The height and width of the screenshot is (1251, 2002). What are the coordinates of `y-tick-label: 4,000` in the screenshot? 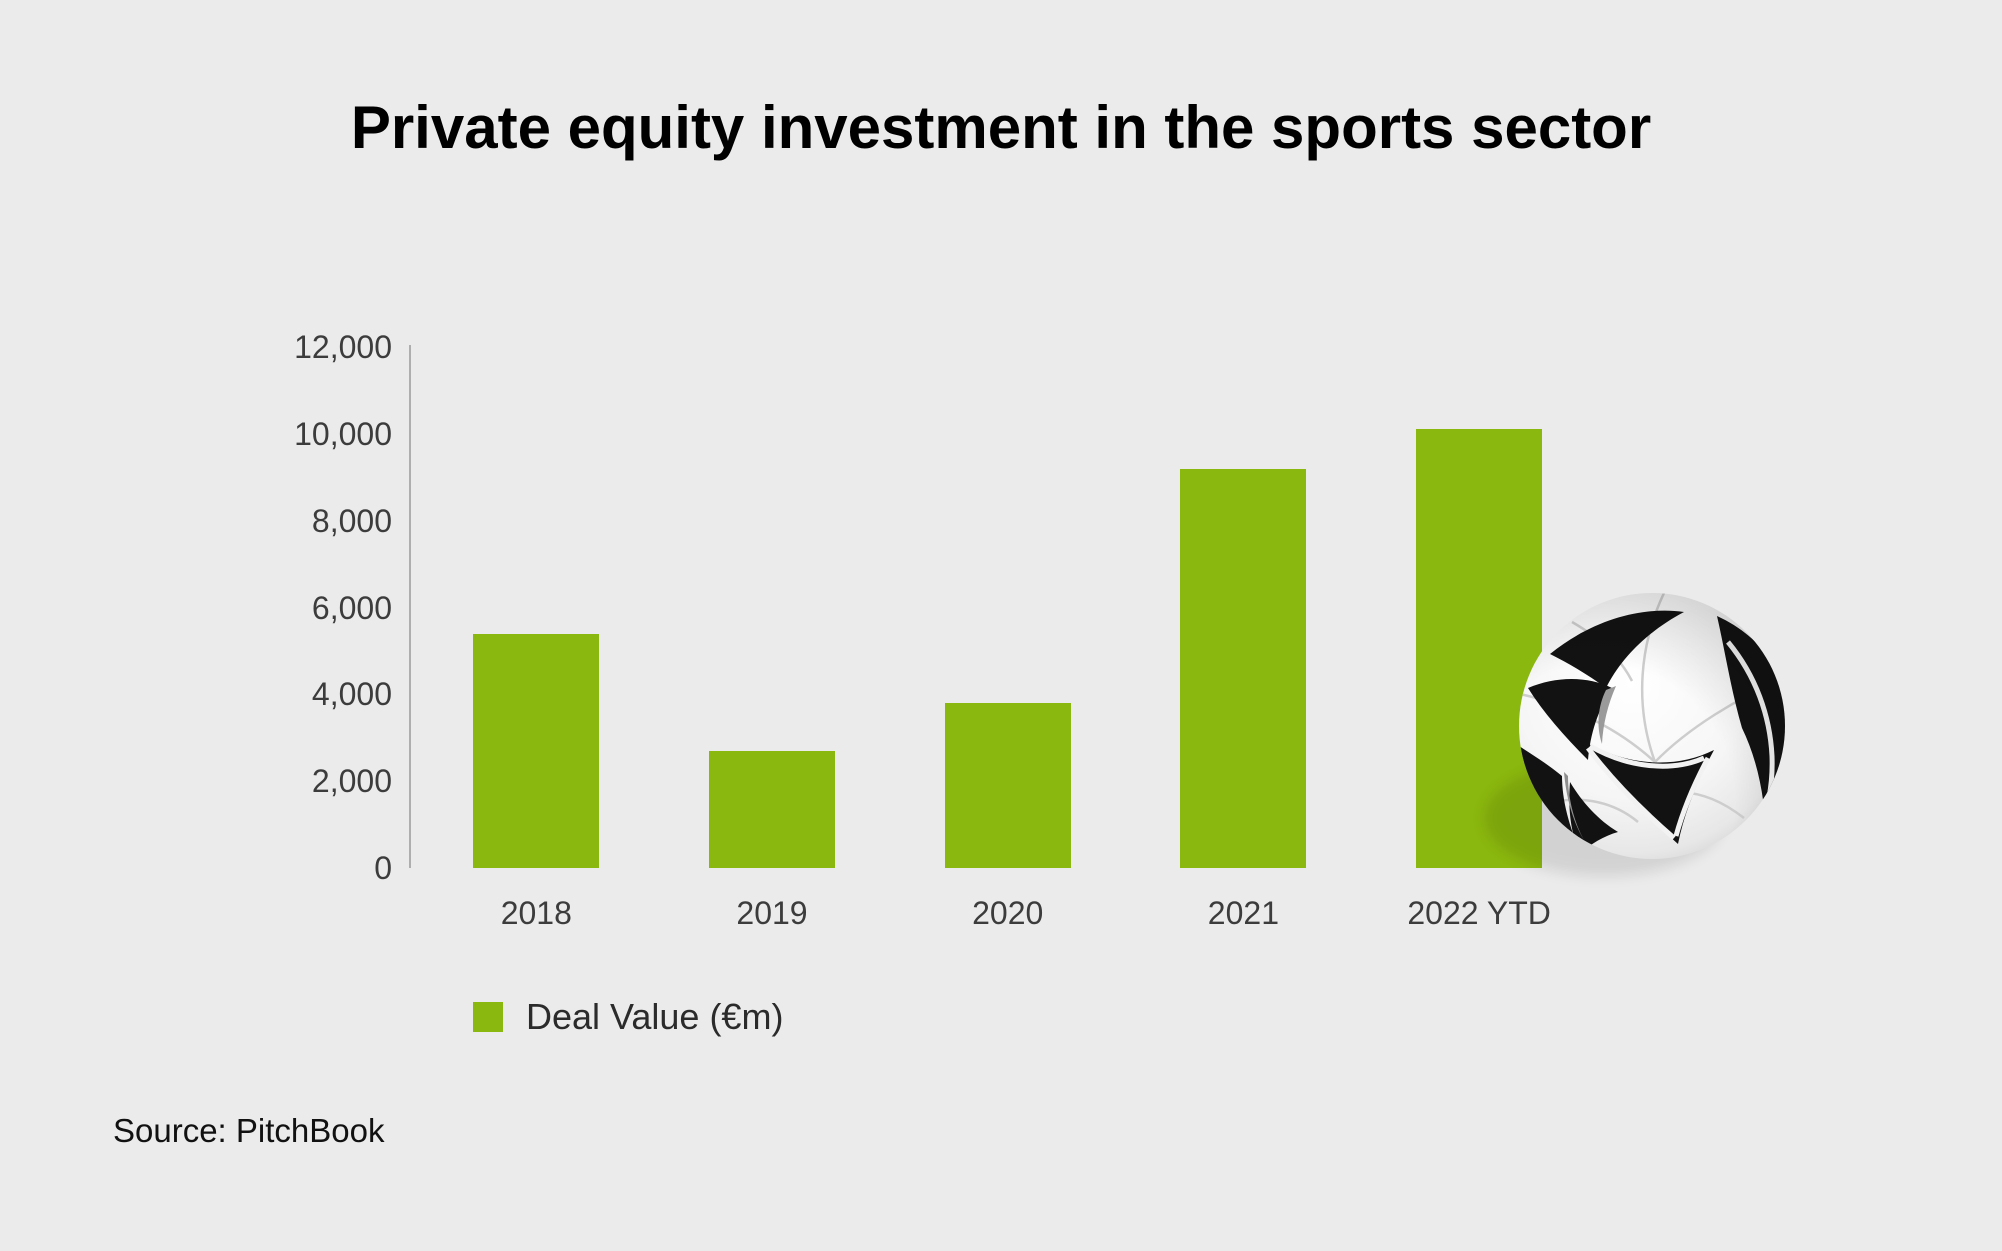 It's located at (351, 694).